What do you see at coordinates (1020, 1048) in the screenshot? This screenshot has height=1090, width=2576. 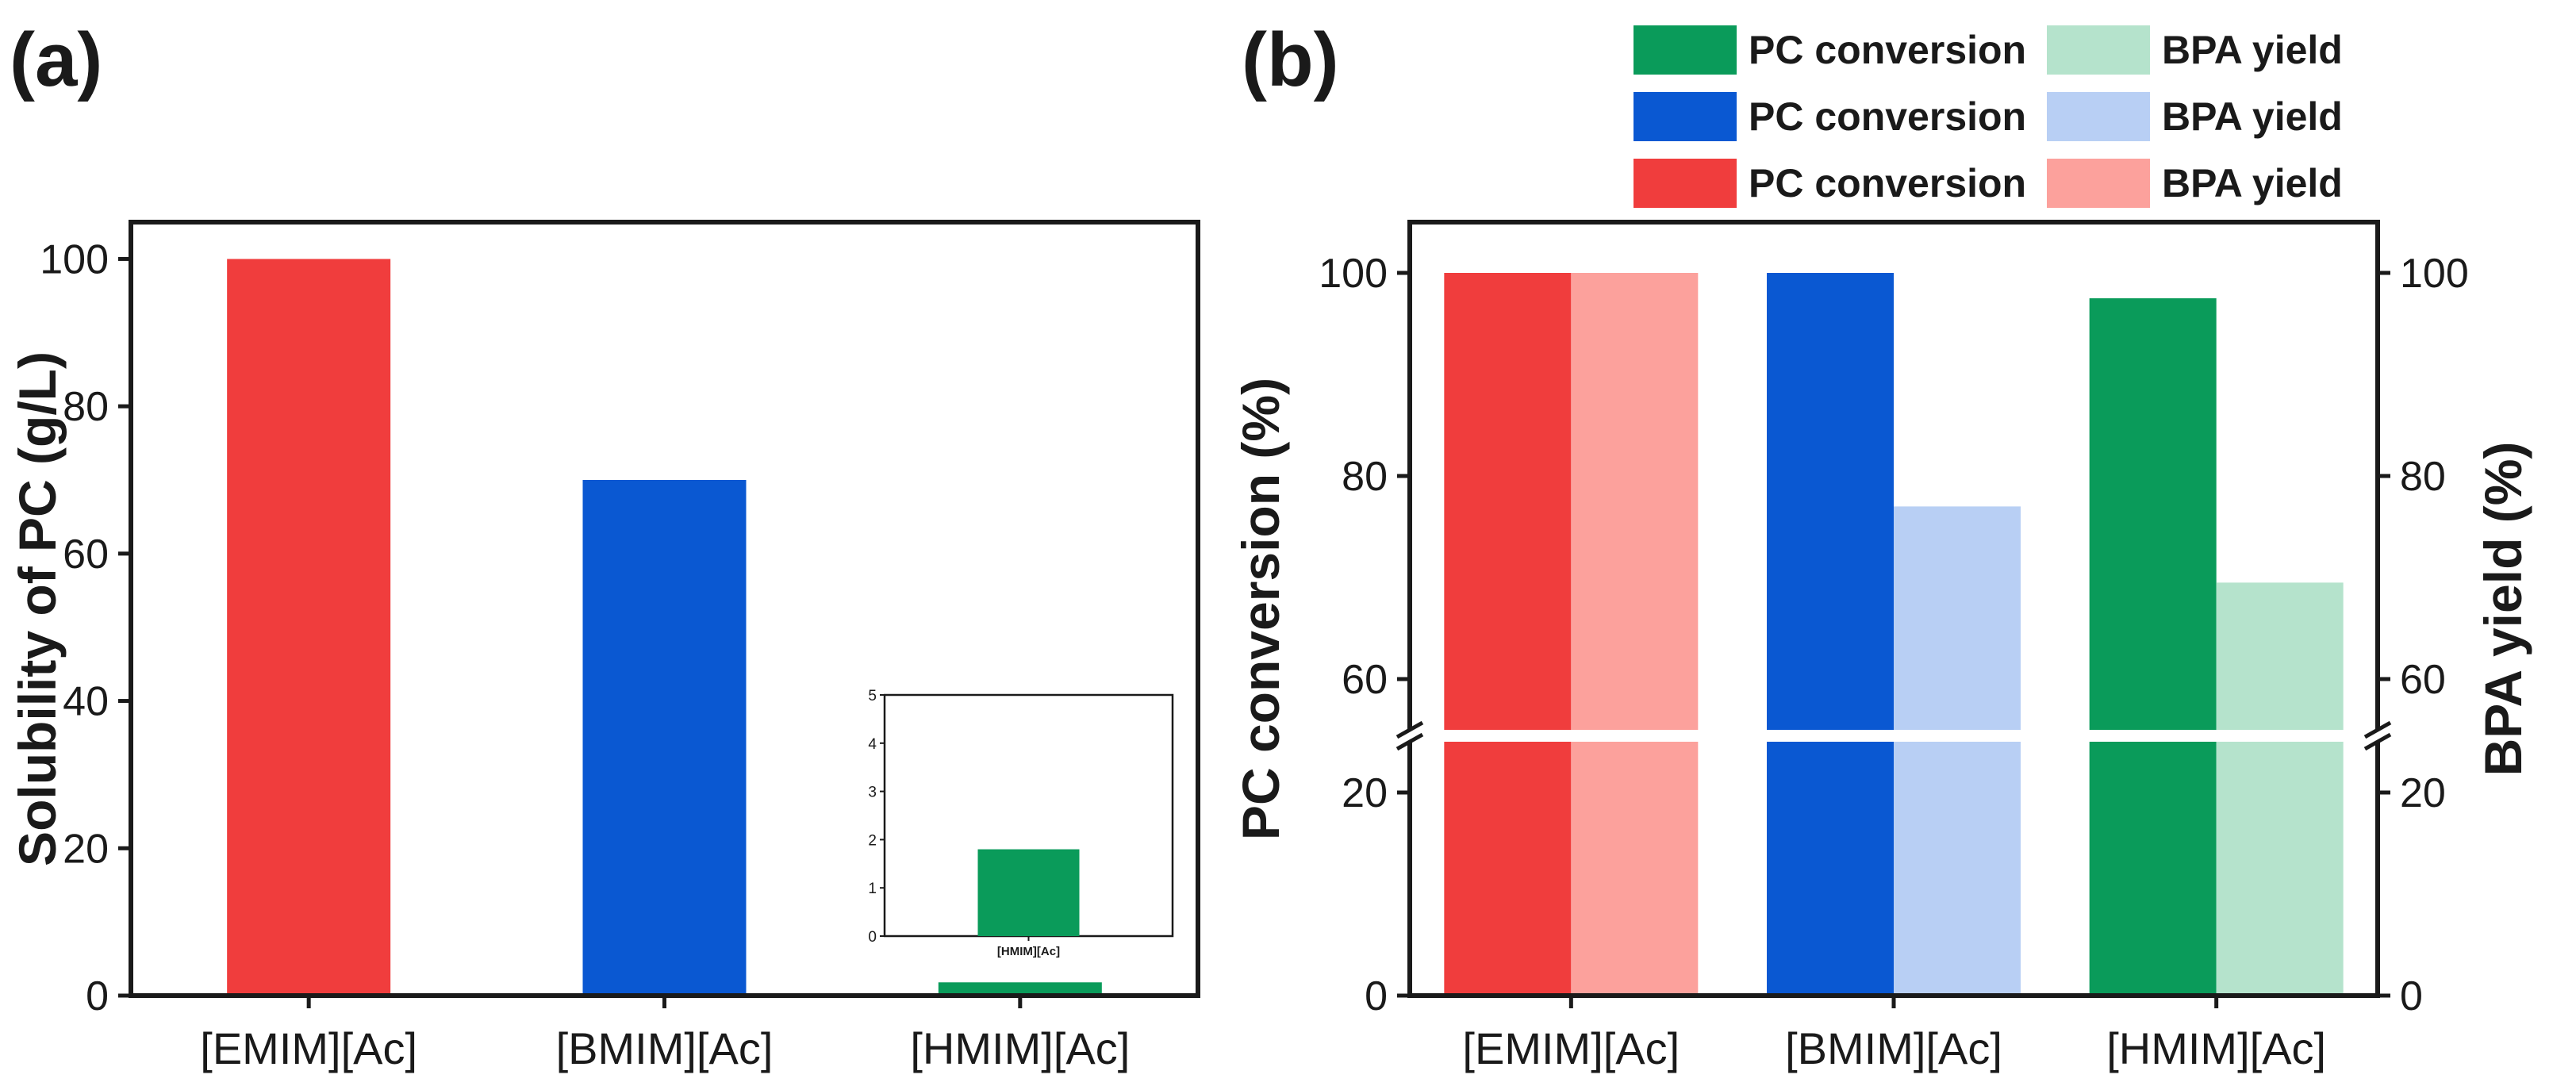 I see `panel-a-category-label: [HMIM][Ac]` at bounding box center [1020, 1048].